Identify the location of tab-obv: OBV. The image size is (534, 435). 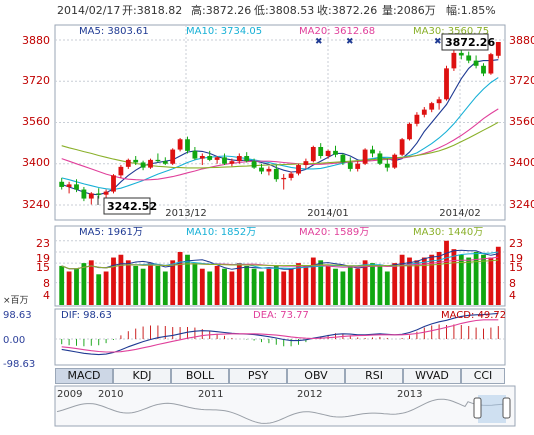
(316, 376).